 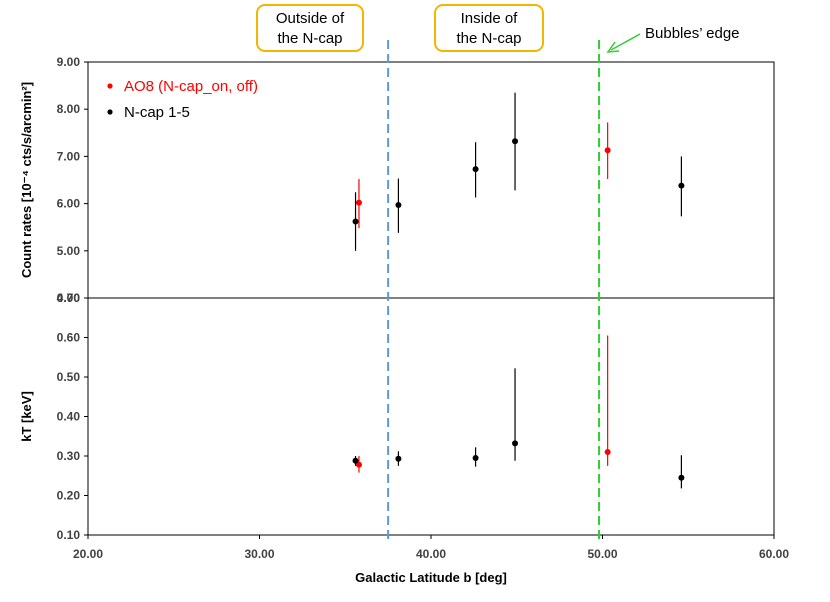 I want to click on count-rates-y-tick-label: 8.00, so click(x=69, y=109).